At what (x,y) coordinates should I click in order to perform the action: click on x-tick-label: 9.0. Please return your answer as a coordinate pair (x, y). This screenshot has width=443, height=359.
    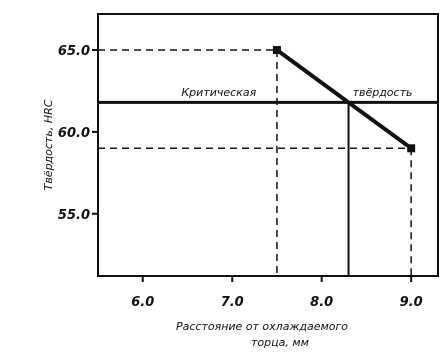
    Looking at the image, I should click on (411, 302).